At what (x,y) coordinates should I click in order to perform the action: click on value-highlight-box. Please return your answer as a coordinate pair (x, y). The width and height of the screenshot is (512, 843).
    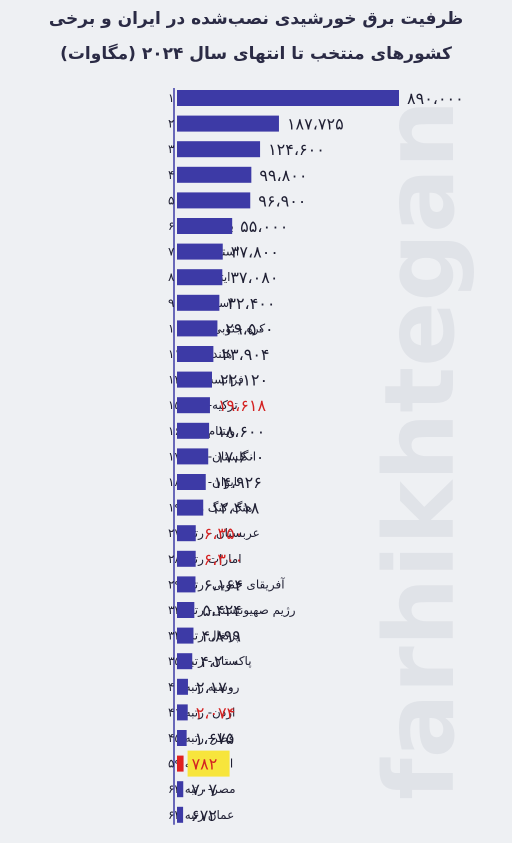
    Looking at the image, I should click on (208, 763).